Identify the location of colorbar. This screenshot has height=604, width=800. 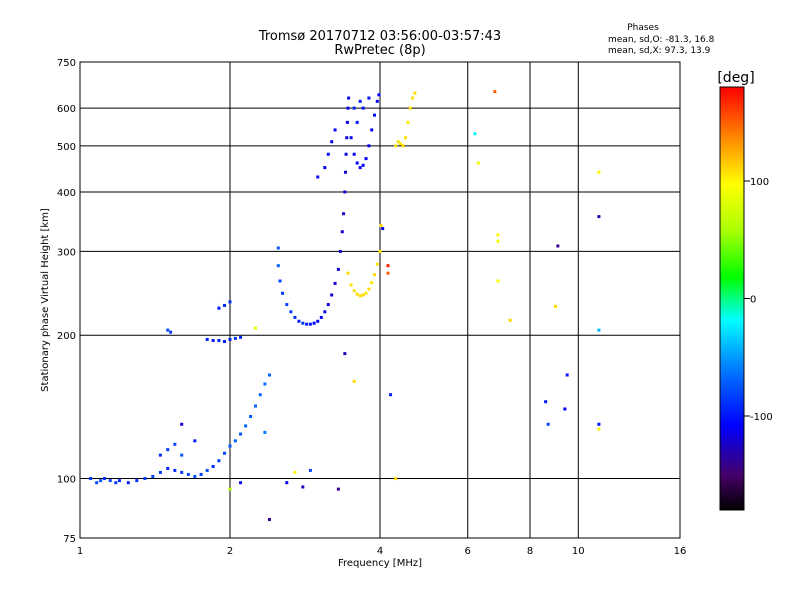
(732, 298).